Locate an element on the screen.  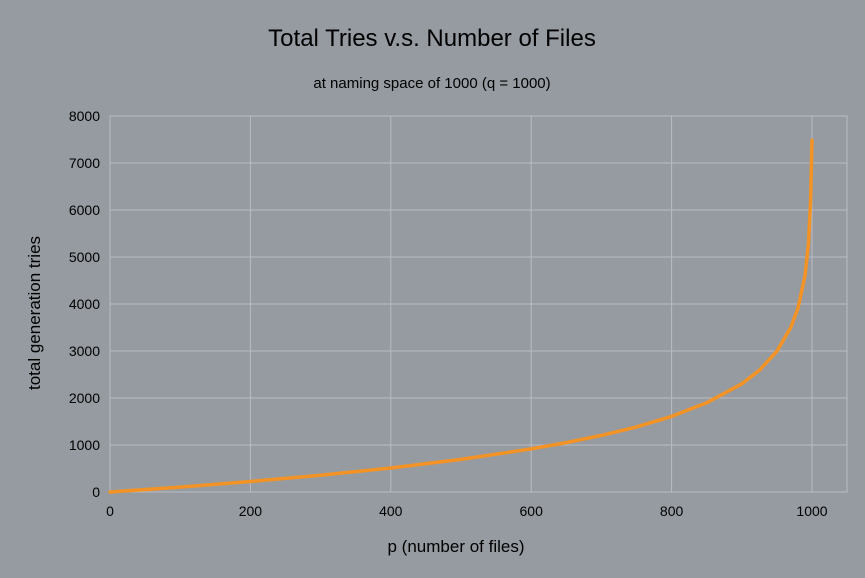
y-tick-label: 4000 is located at coordinates (84, 304).